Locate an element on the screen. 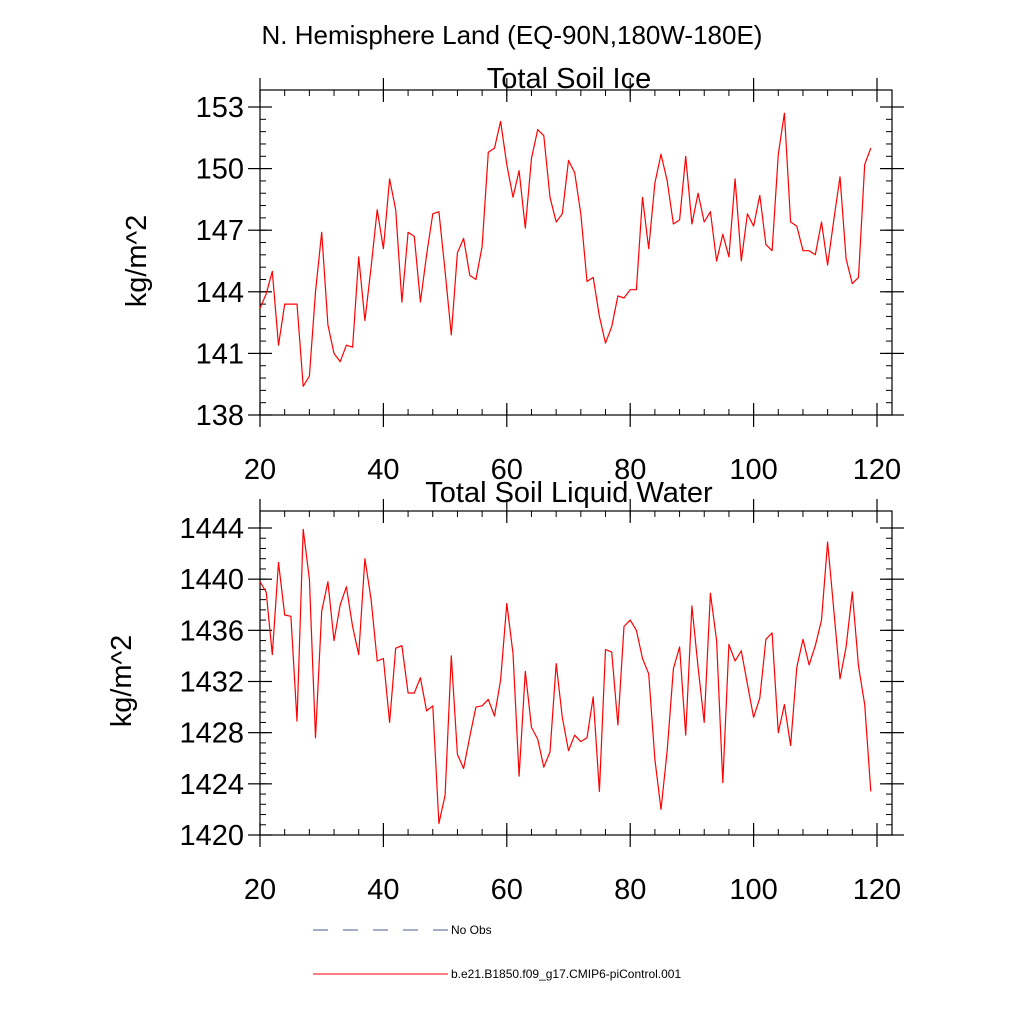 This screenshot has width=1024, height=1024. soil-ice-ytick-label: 138 is located at coordinates (220, 416).